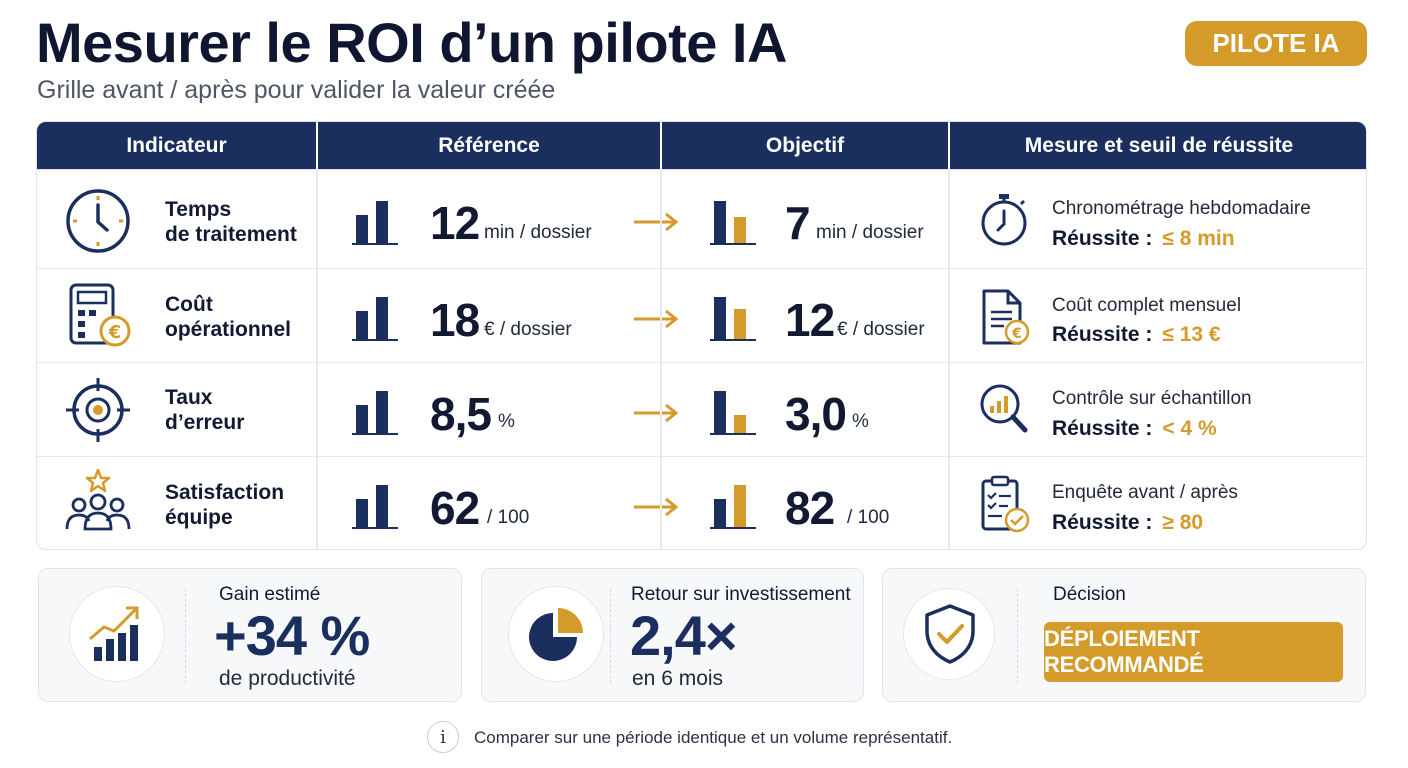 The width and height of the screenshot is (1408, 768). What do you see at coordinates (98, 221) in the screenshot?
I see `clock-icon` at bounding box center [98, 221].